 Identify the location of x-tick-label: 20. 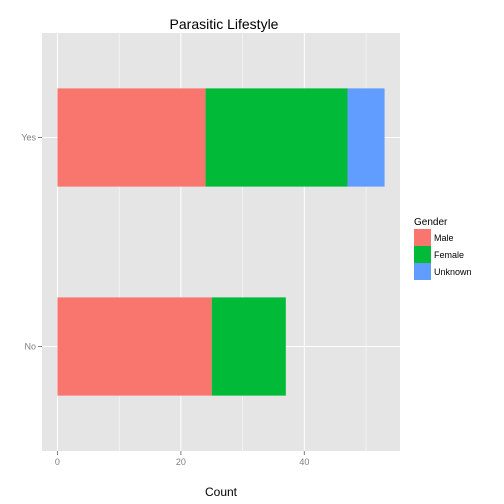
(181, 462).